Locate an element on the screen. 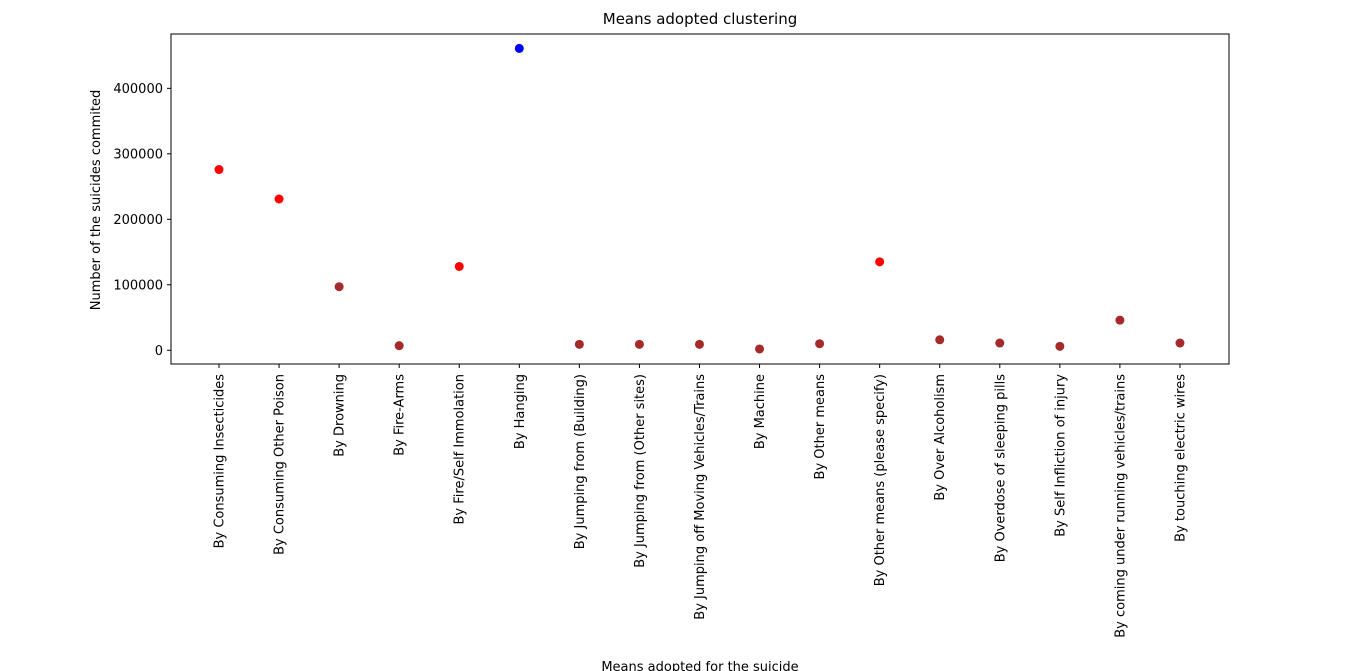  x-tick-label: By Consuming Other Poison is located at coordinates (280, 464).